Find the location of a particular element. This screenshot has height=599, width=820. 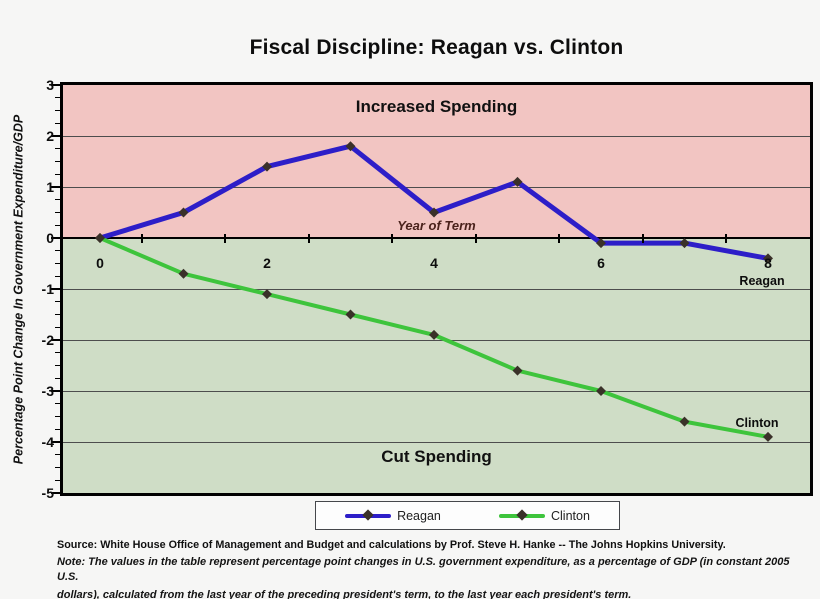

y-tick-label: 2 is located at coordinates (50, 136).